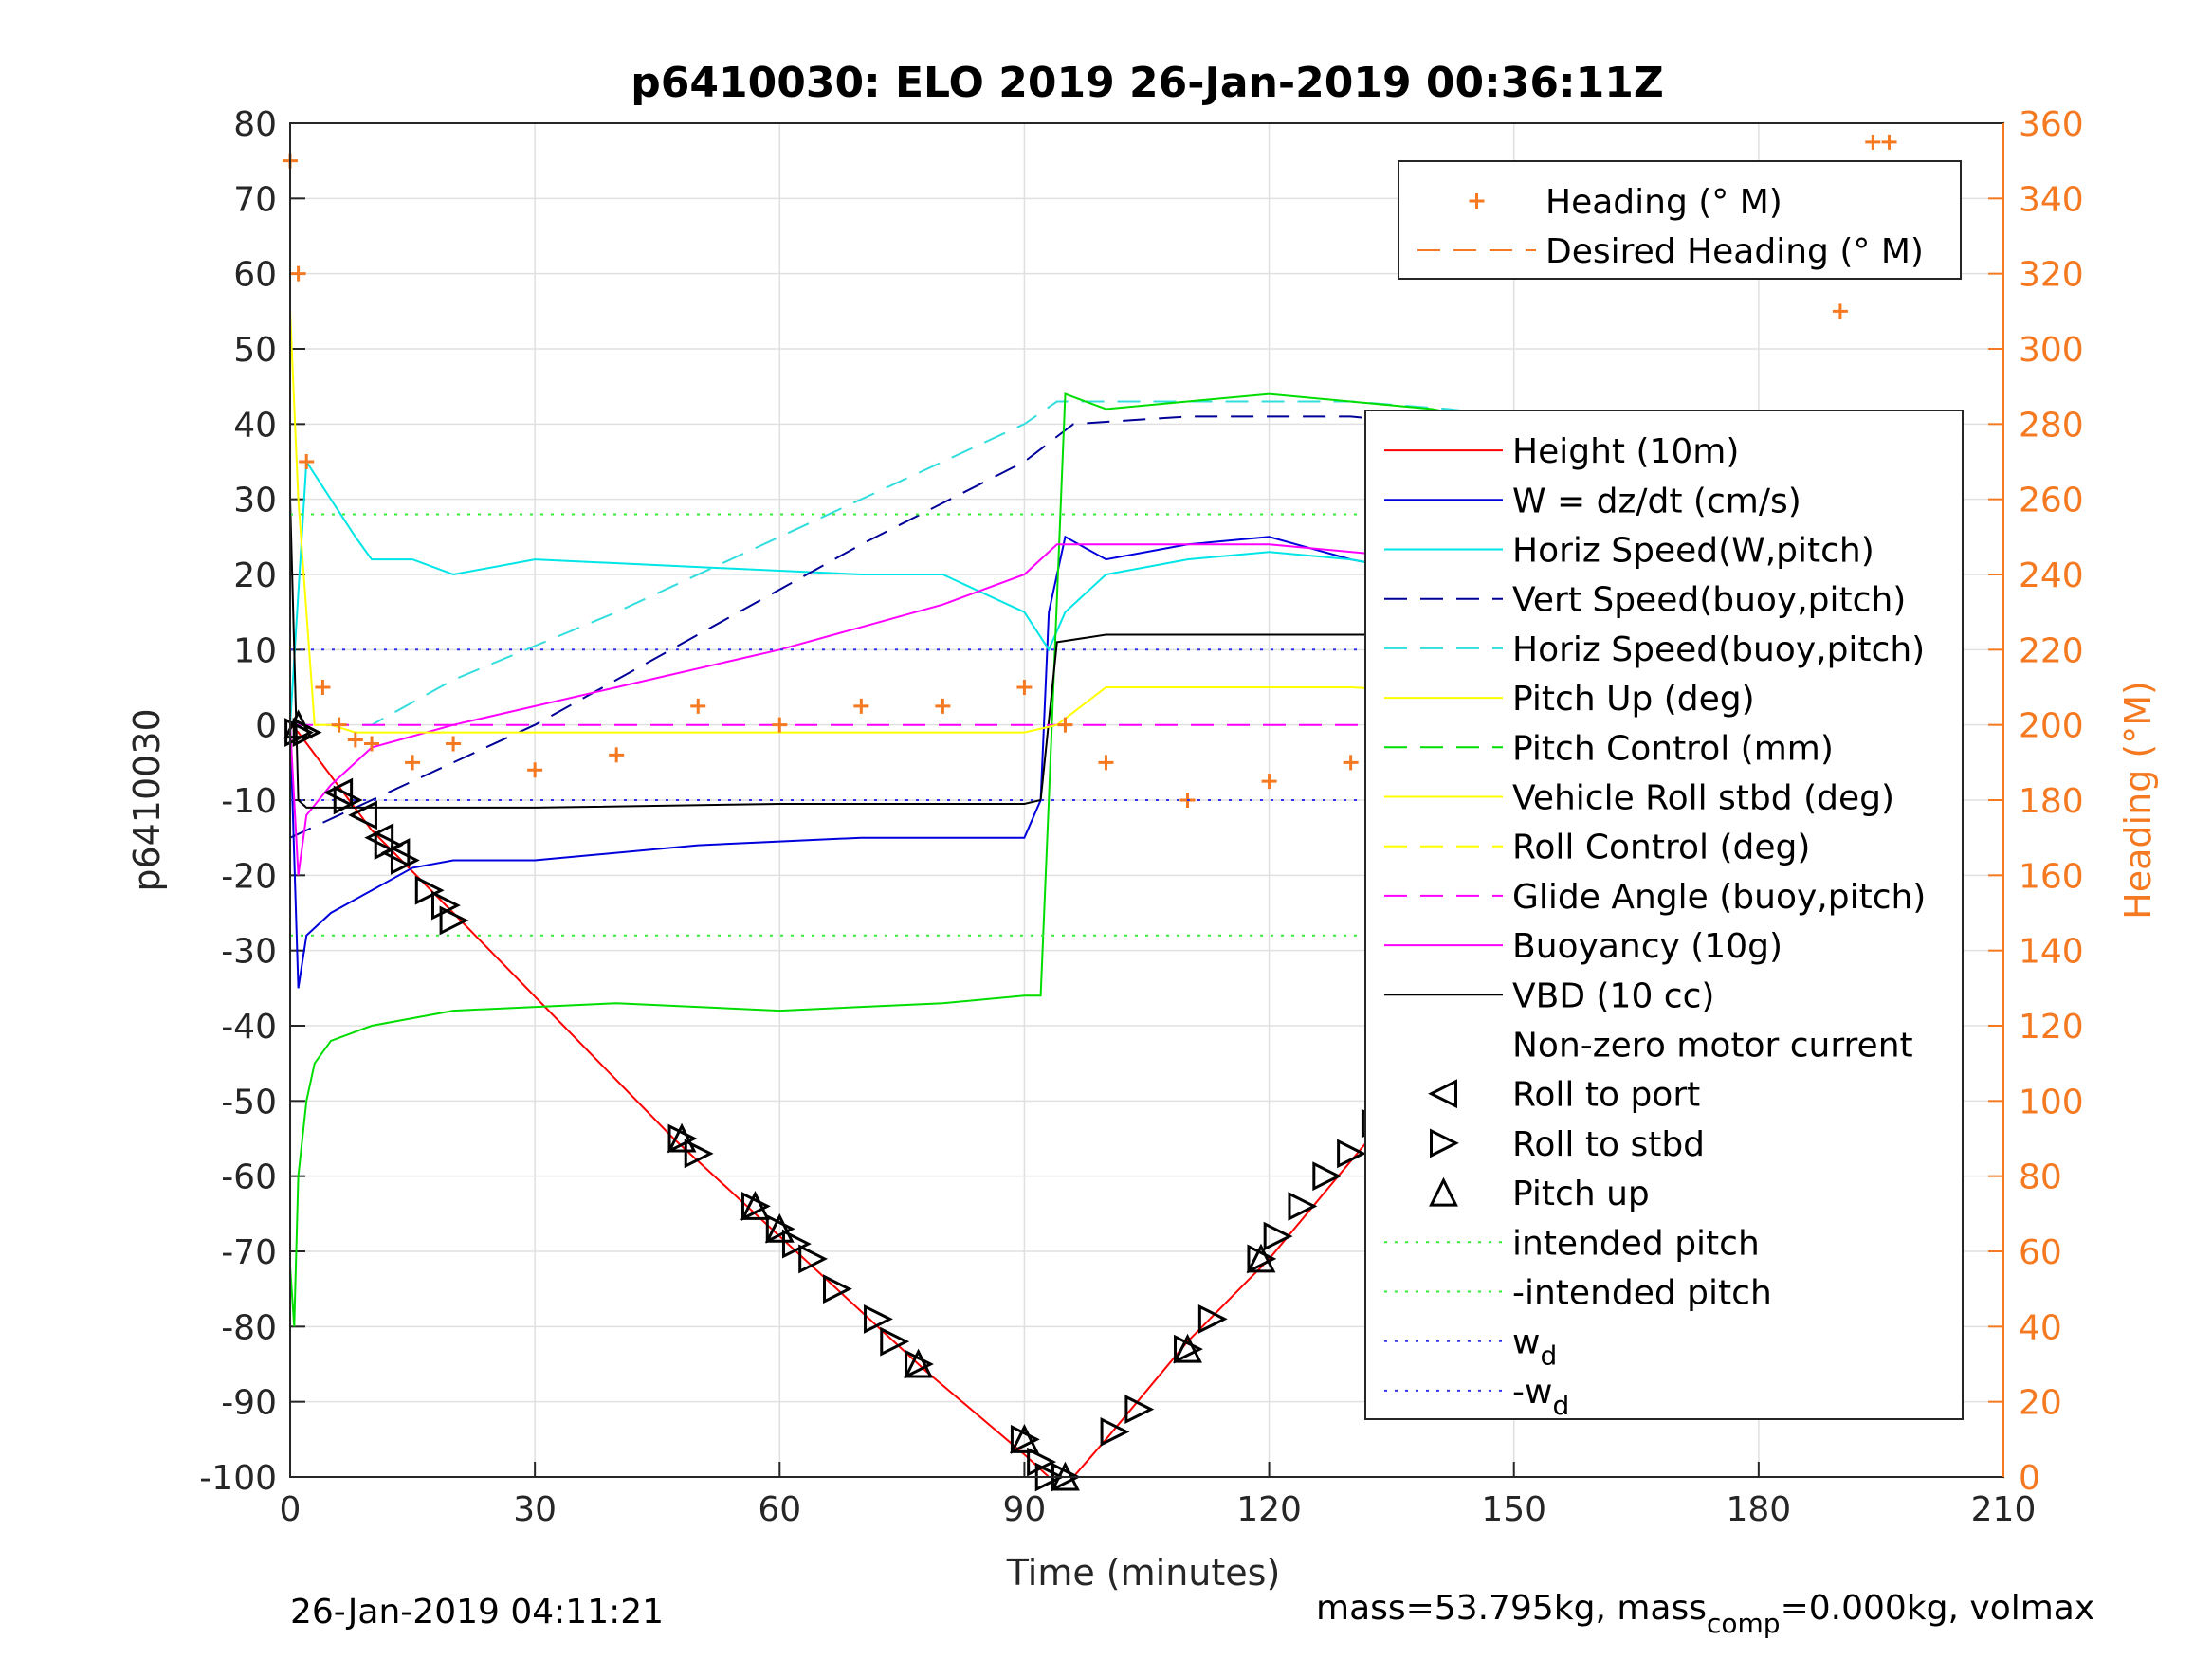 This screenshot has height=1659, width=2212. Describe the element at coordinates (255, 650) in the screenshot. I see `y-tick-label: 10` at that location.